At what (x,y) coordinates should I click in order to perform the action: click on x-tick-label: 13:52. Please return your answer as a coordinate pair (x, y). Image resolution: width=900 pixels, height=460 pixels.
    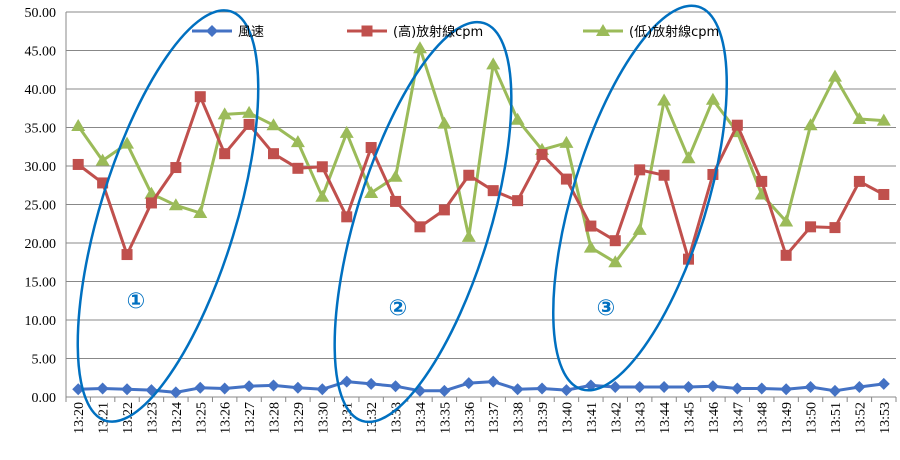
    Looking at the image, I should click on (860, 418).